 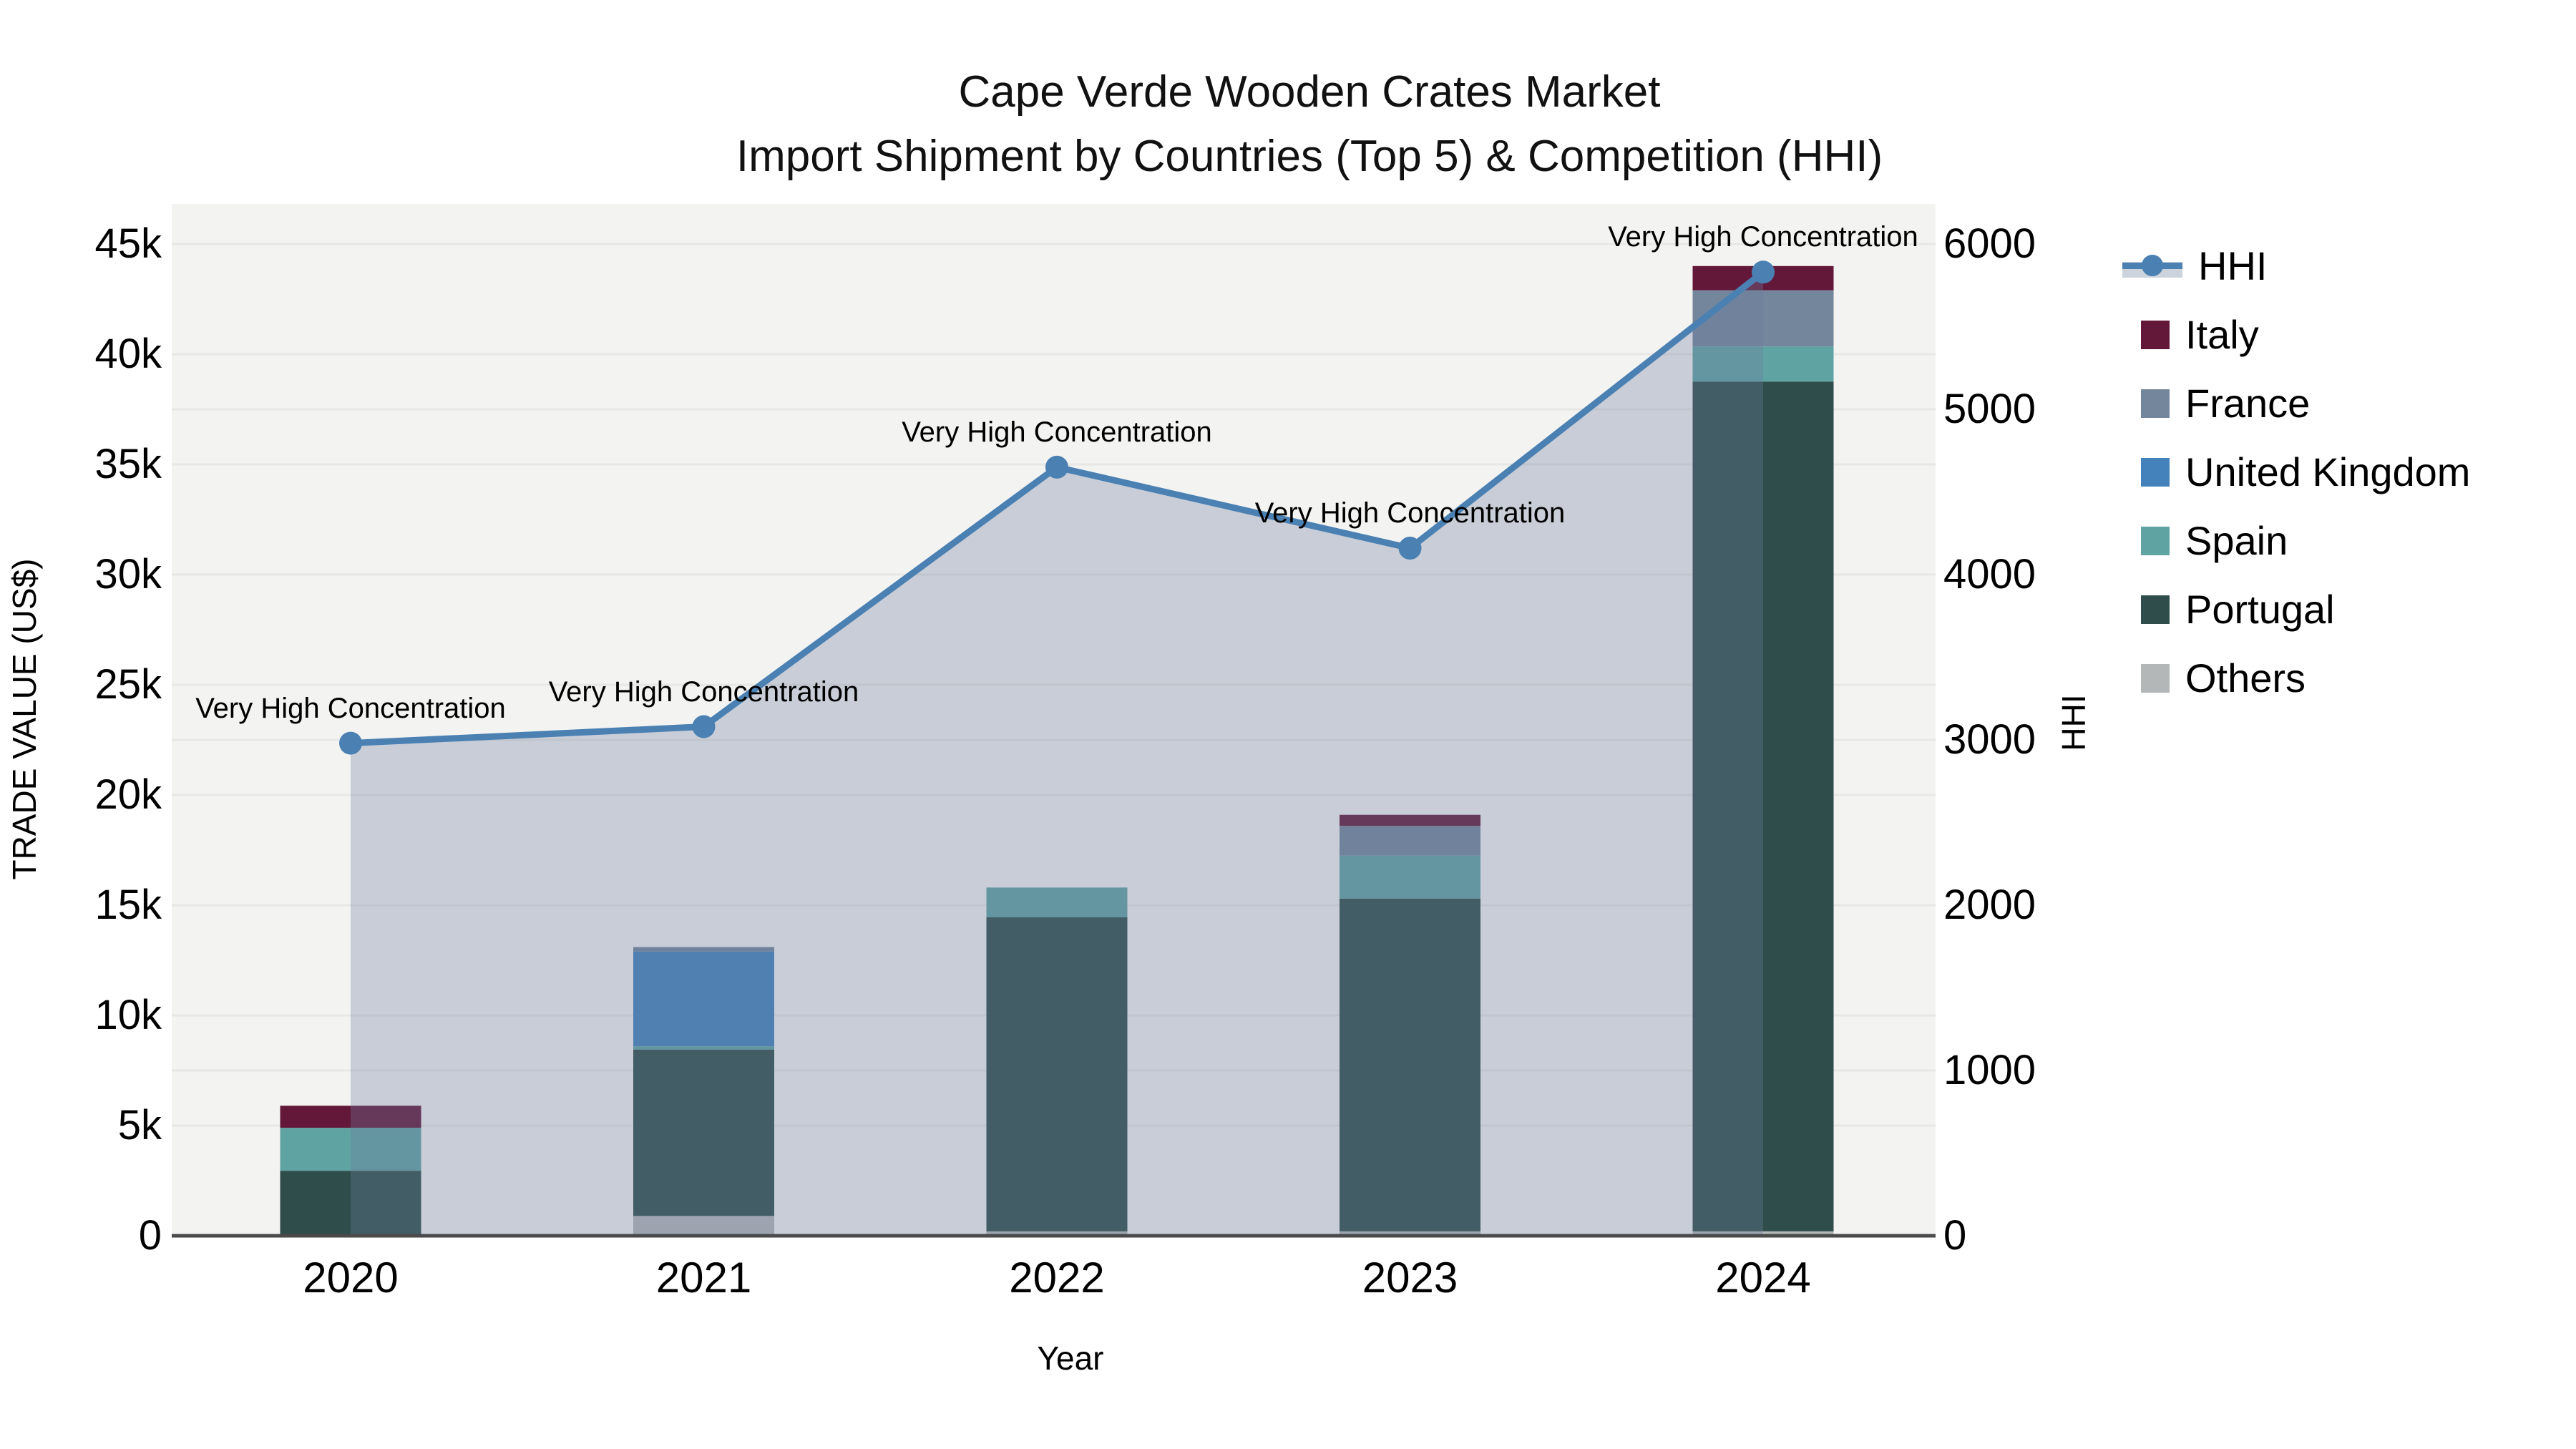 I want to click on hhi-marker-2022, so click(x=1056, y=467).